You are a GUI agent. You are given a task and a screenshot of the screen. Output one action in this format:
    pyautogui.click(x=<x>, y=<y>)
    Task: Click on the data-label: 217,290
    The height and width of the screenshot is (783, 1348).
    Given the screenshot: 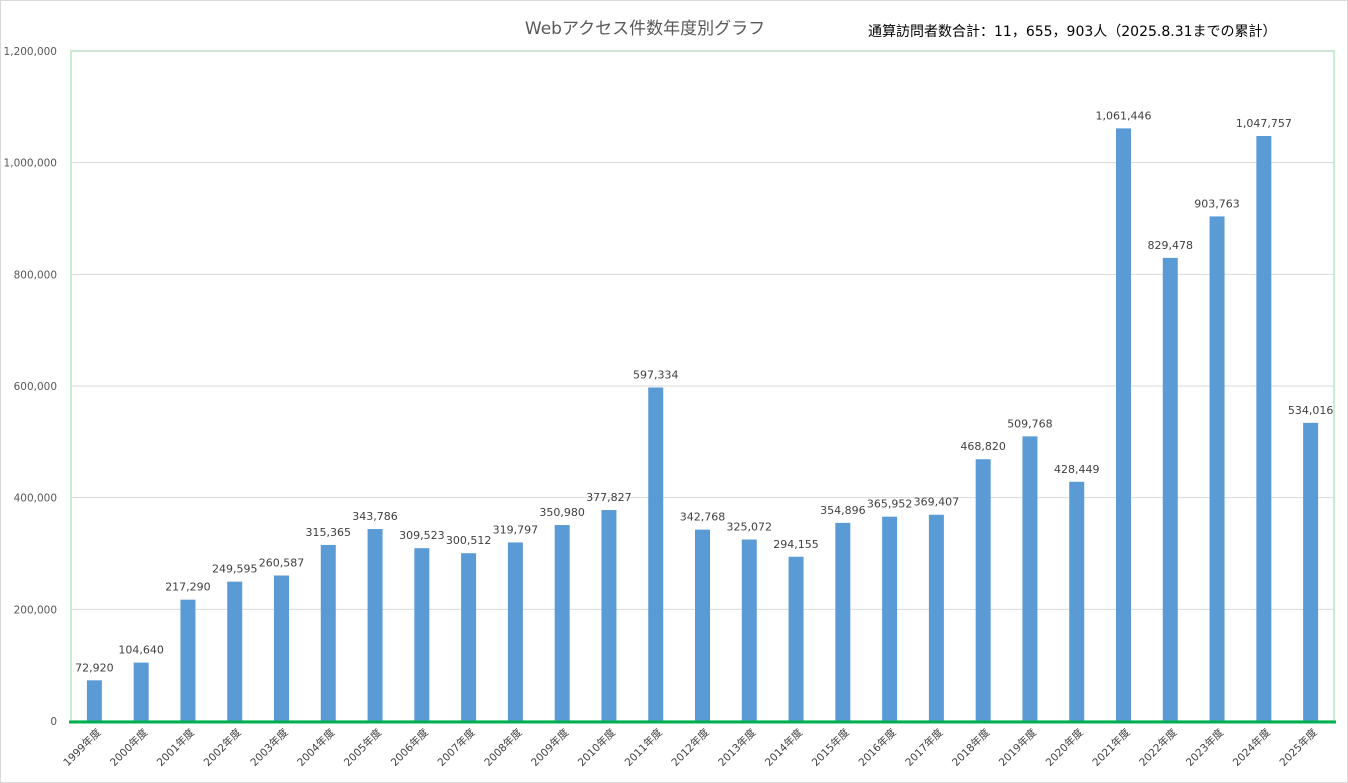 What is the action you would take?
    pyautogui.click(x=188, y=587)
    